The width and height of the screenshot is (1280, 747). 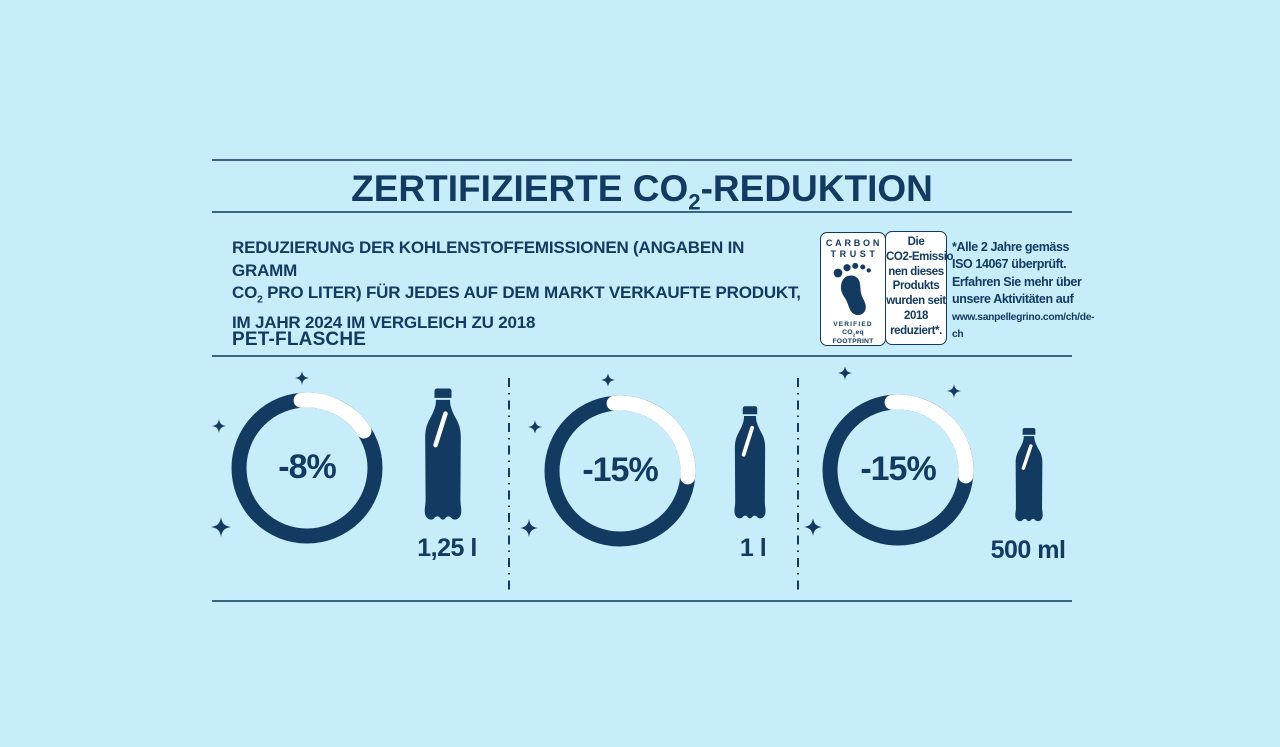 What do you see at coordinates (854, 243) in the screenshot?
I see `badge-name-line1: CARBON` at bounding box center [854, 243].